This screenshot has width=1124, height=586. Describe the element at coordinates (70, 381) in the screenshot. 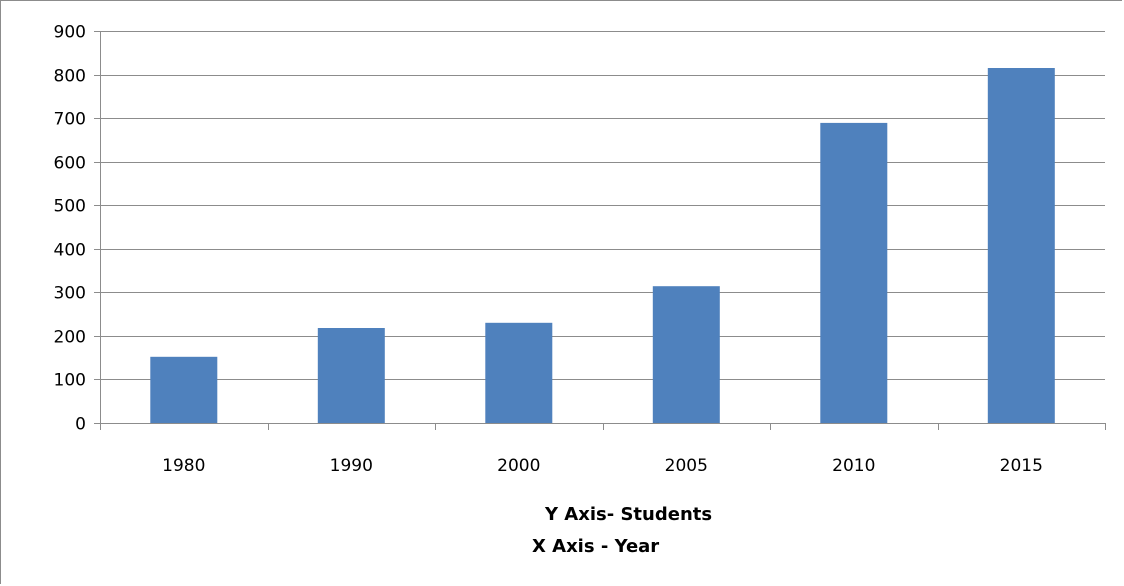

I see `y-tick-label: 100` at that location.